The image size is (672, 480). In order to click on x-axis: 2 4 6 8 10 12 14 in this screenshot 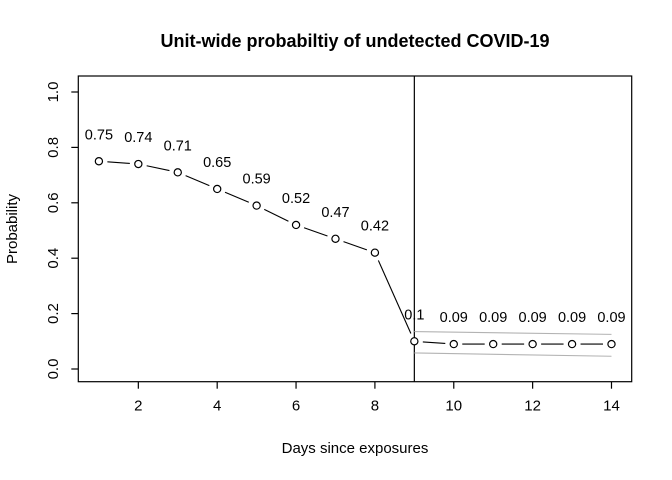, I will do `click(377, 398)`.